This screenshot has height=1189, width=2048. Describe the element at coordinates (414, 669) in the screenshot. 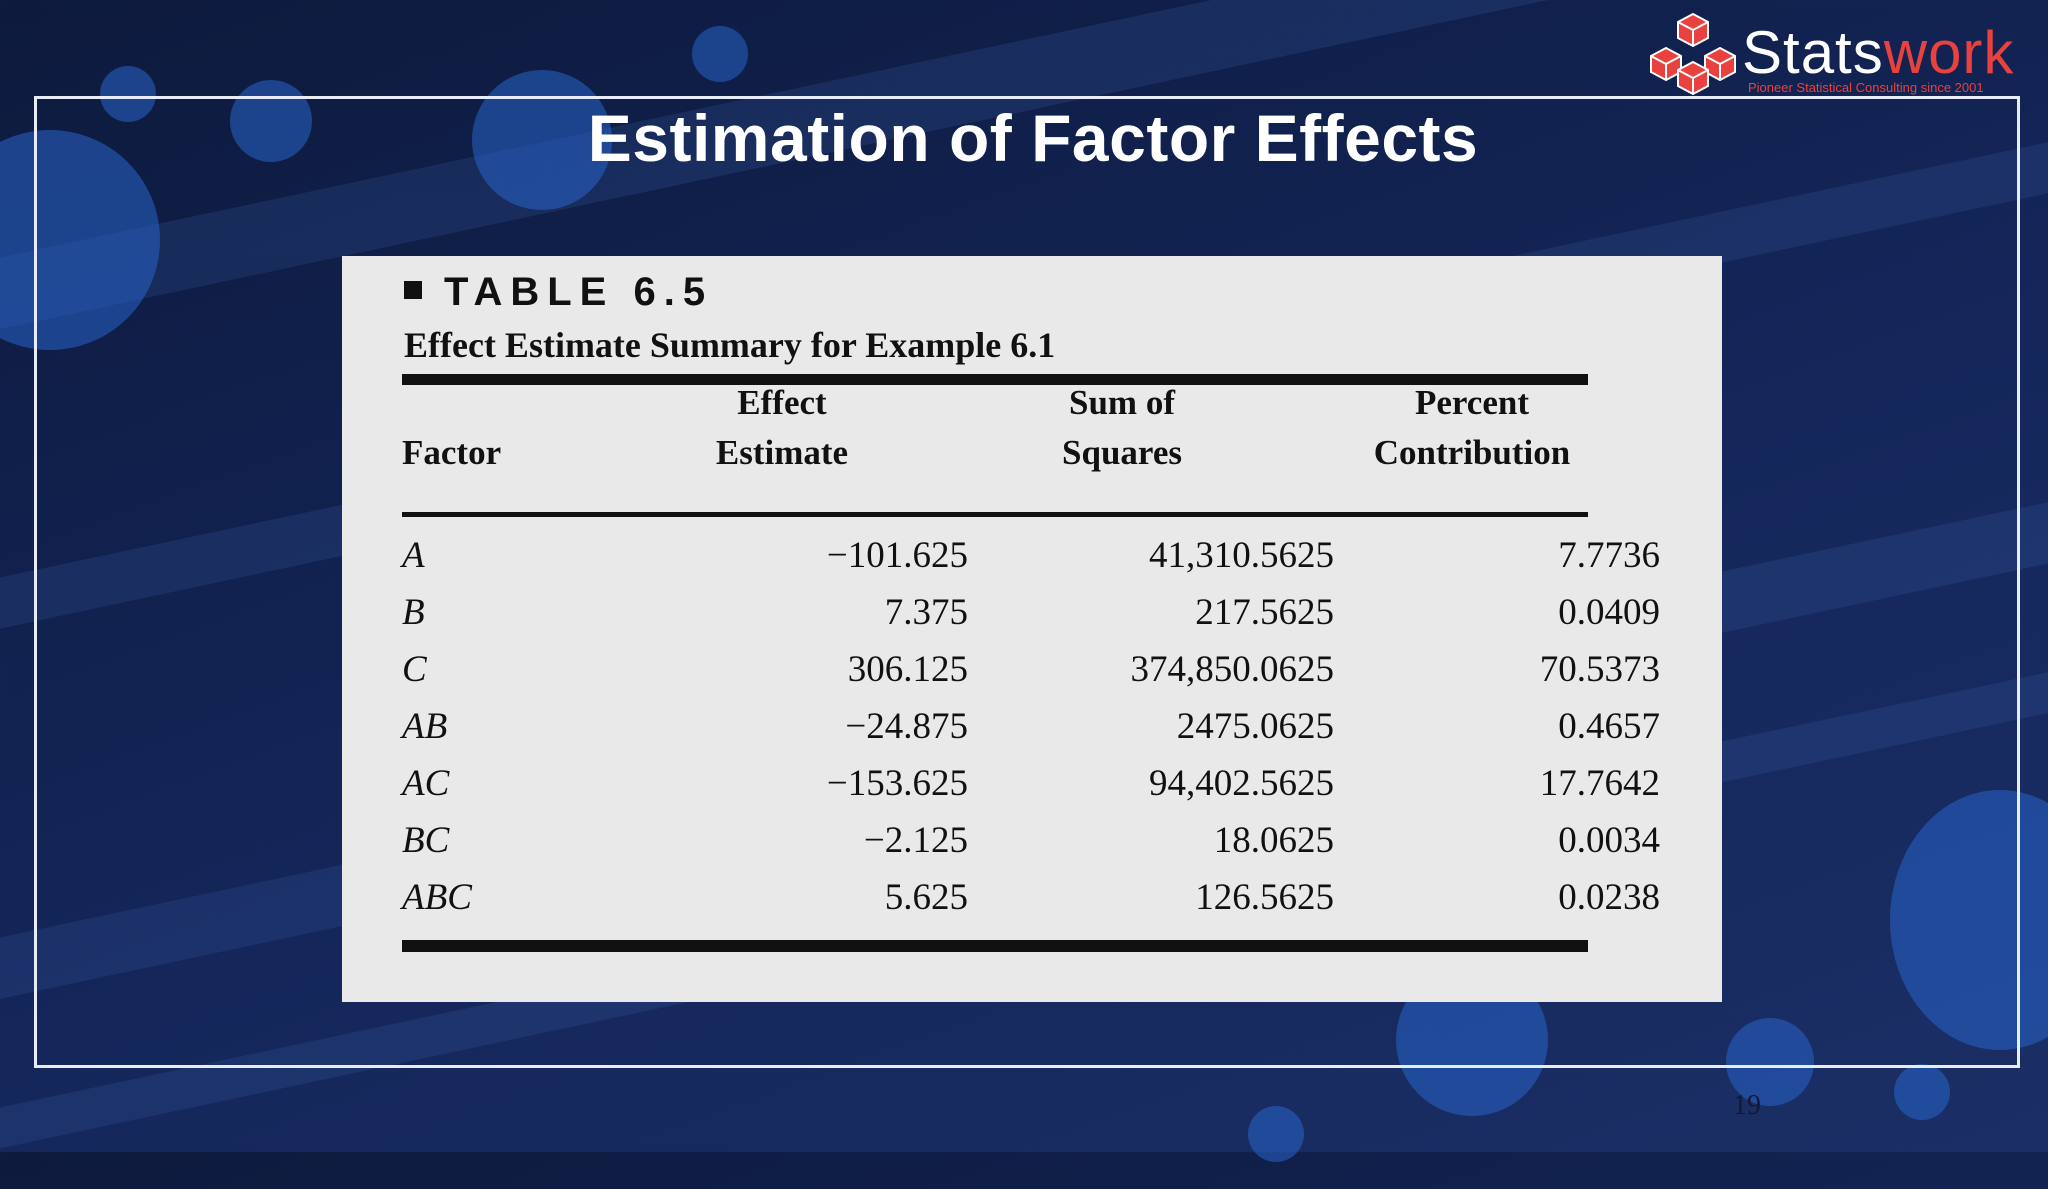

I see `factor-cell: C` at that location.